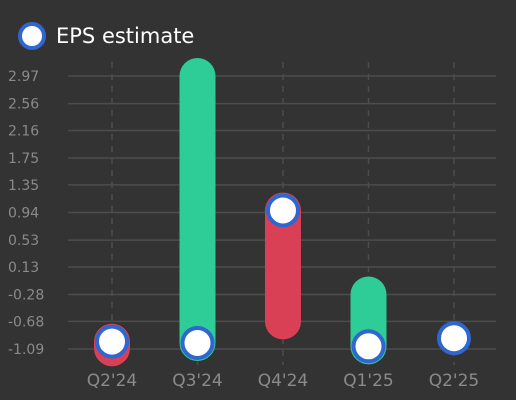 The height and width of the screenshot is (400, 516). I want to click on y-tick-label: 2.56, so click(23, 105).